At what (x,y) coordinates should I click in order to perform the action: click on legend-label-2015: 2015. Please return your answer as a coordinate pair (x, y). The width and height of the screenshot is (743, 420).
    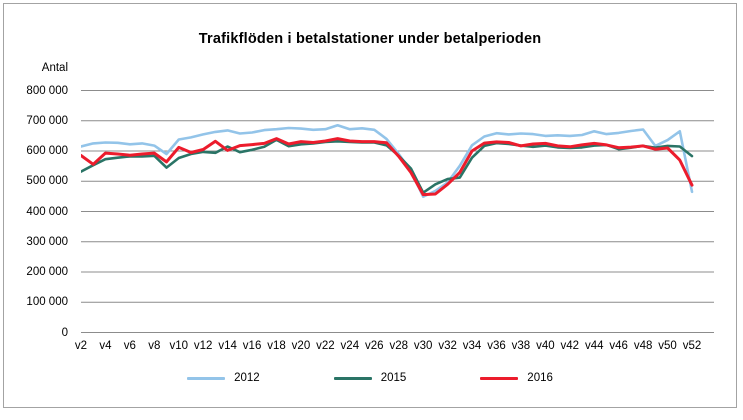
    Looking at the image, I should click on (393, 378).